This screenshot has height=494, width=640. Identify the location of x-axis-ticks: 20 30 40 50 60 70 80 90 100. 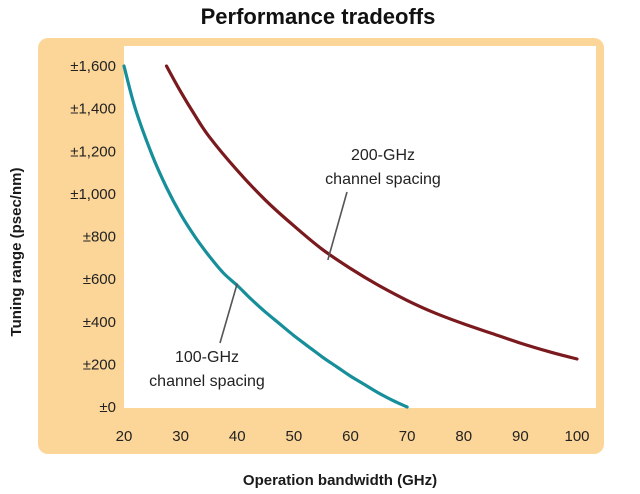
(353, 436).